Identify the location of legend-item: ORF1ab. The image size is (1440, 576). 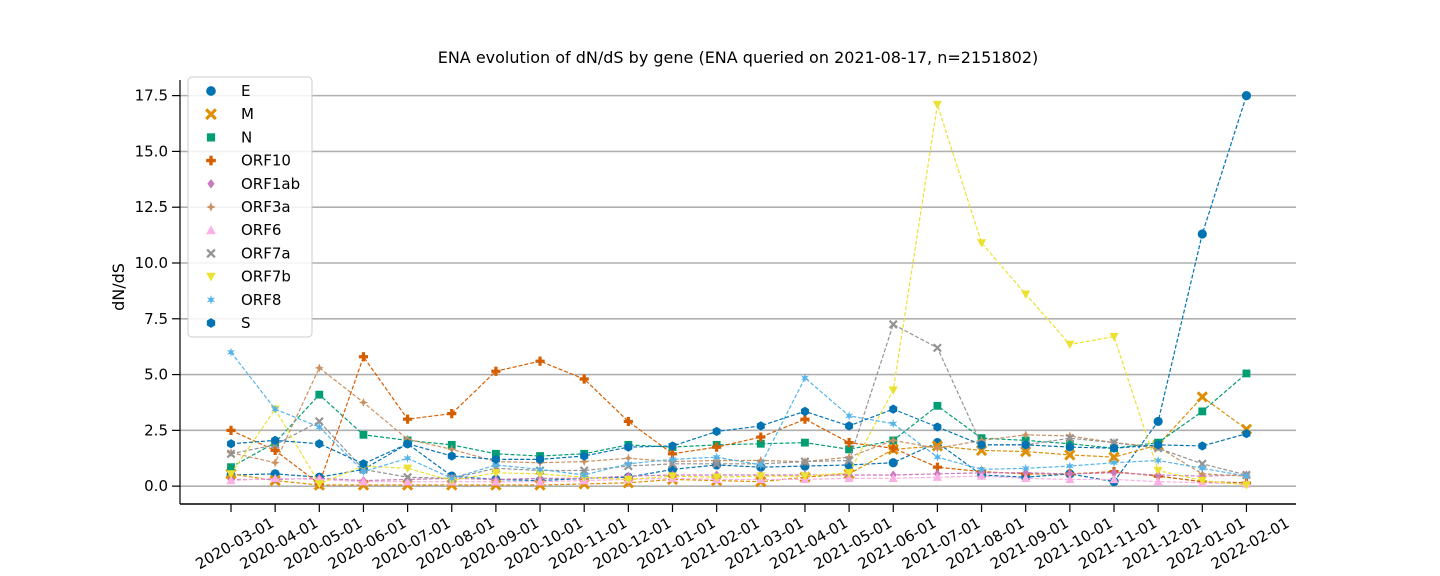
(253, 184).